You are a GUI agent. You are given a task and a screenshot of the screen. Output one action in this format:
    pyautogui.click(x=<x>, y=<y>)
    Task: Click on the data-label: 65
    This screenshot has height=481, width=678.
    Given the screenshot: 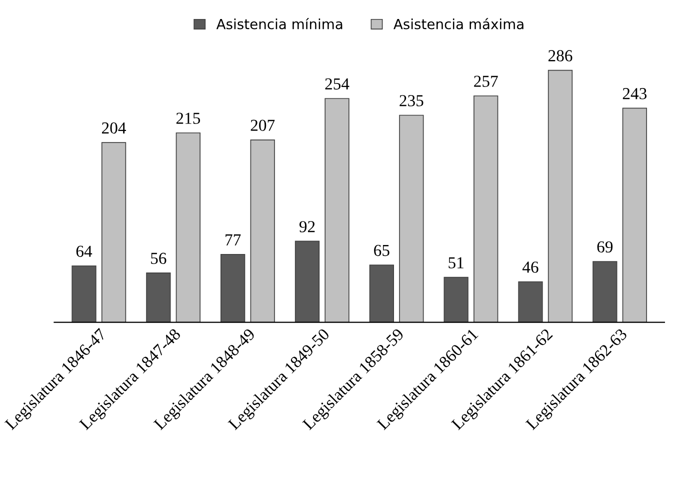 What is the action you would take?
    pyautogui.click(x=382, y=250)
    